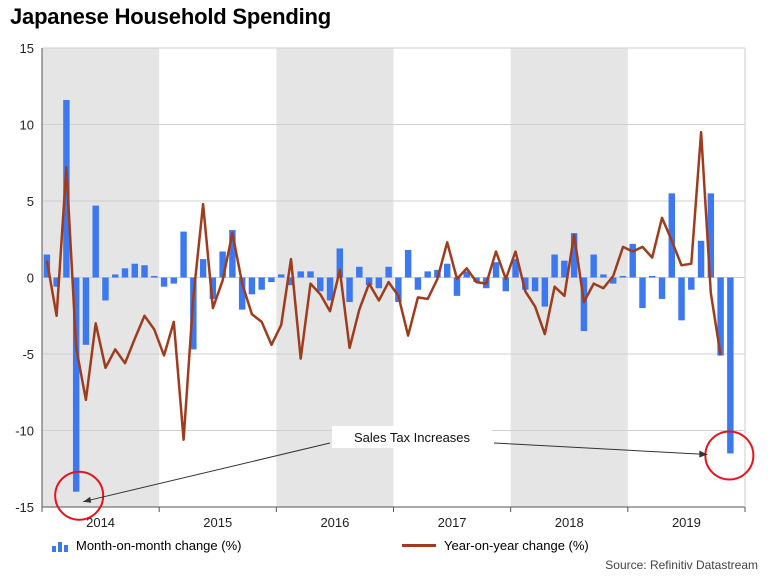  What do you see at coordinates (419, 545) in the screenshot?
I see `yoy-legend-swatch` at bounding box center [419, 545].